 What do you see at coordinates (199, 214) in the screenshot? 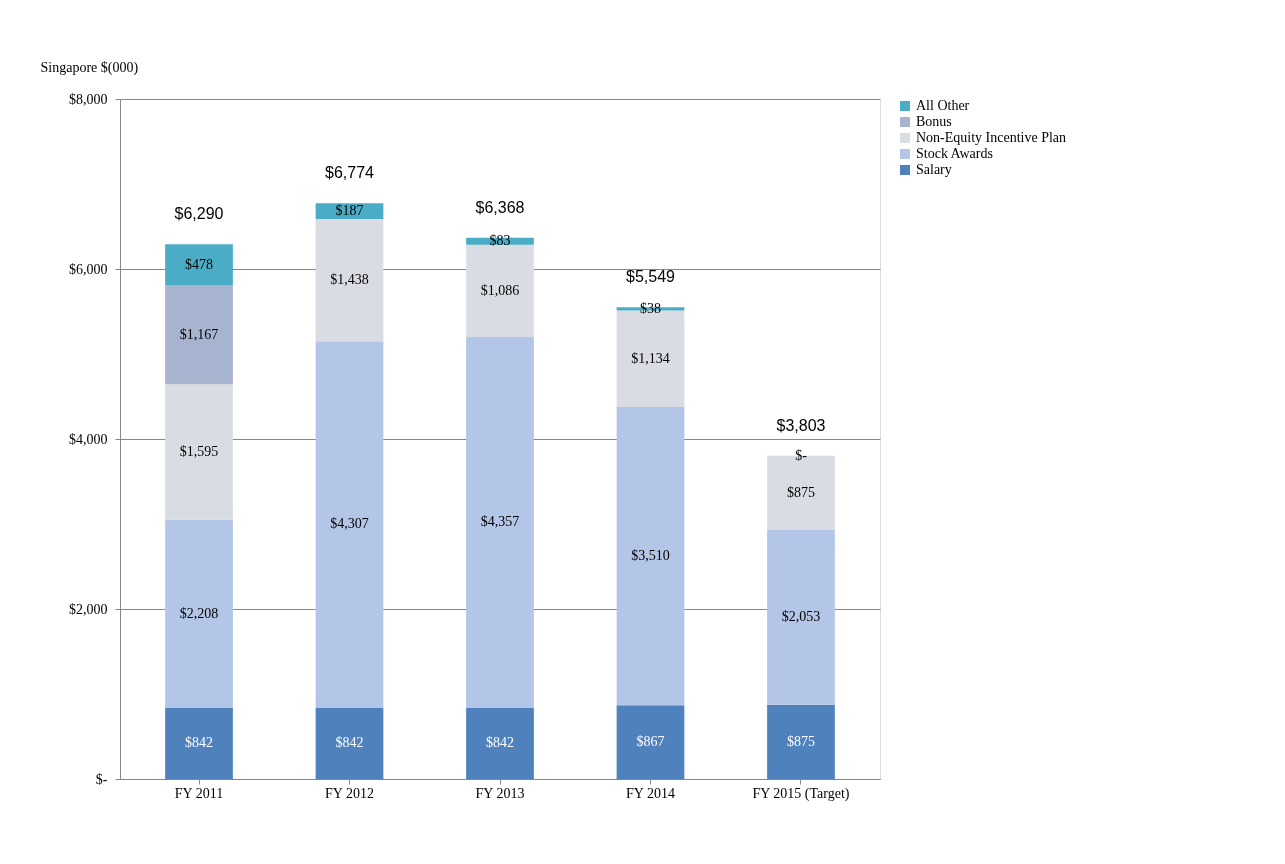
I see `total-label: $6,290` at bounding box center [199, 214].